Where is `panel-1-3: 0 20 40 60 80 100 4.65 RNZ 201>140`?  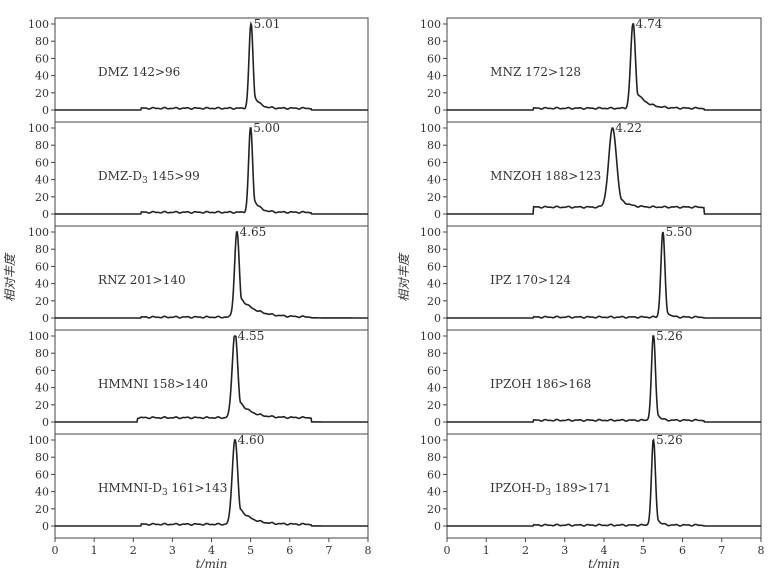 panel-1-3: 0 20 40 60 80 100 4.65 RNZ 201>140 is located at coordinates (198, 278).